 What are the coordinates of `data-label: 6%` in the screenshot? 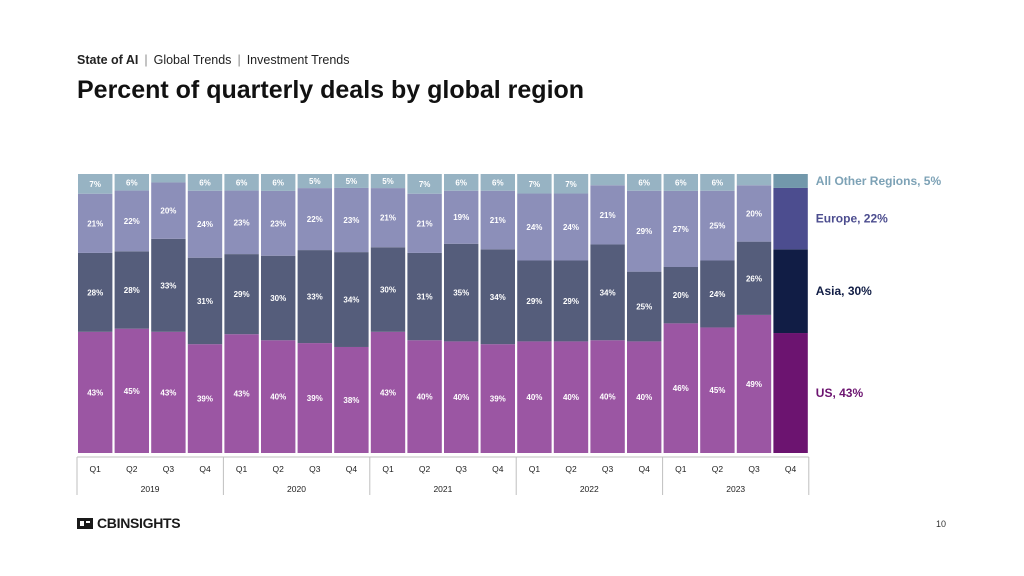 It's located at (718, 182).